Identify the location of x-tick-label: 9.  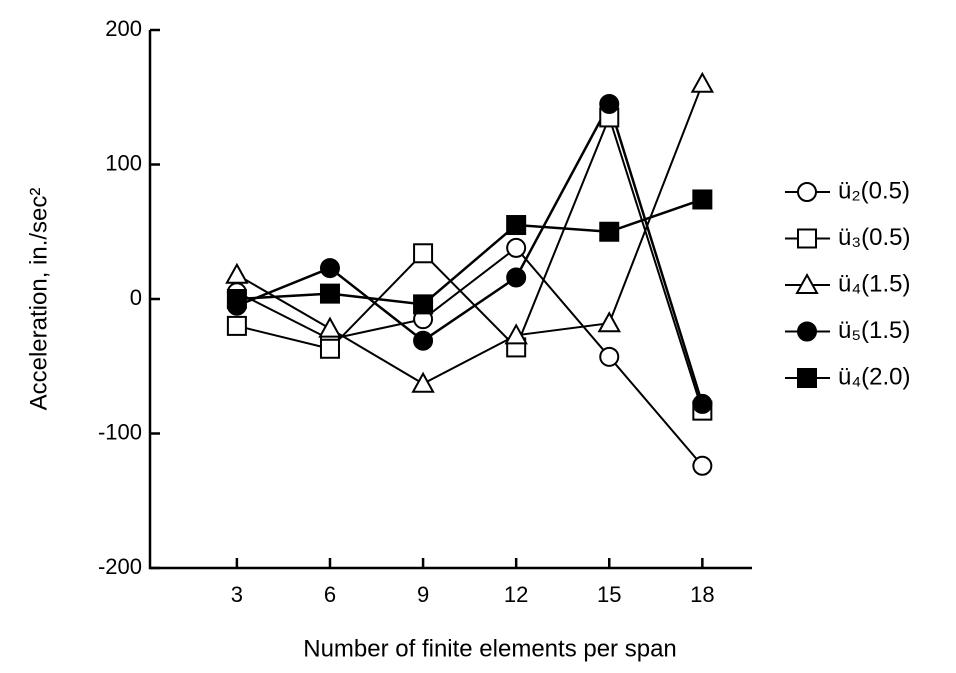
(423, 594).